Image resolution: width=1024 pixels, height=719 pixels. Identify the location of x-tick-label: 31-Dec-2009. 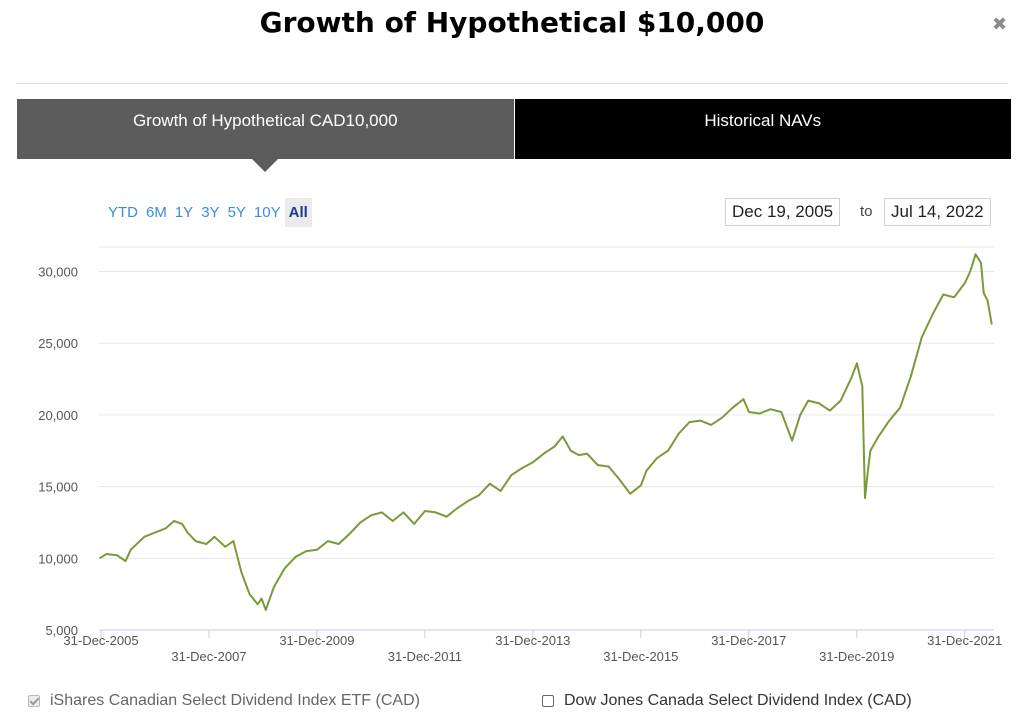
(316, 640).